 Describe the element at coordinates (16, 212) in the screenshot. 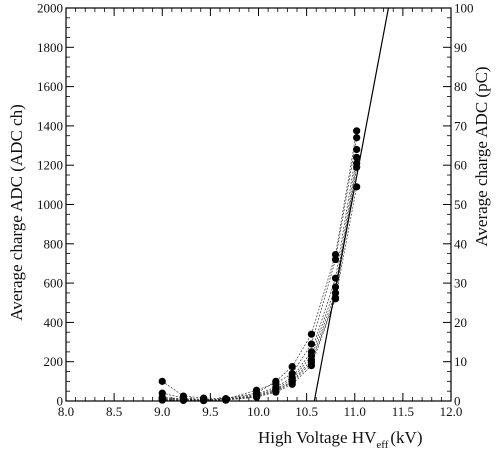

I see `y-axis-title: Average charge ADC (ADC ch)` at that location.